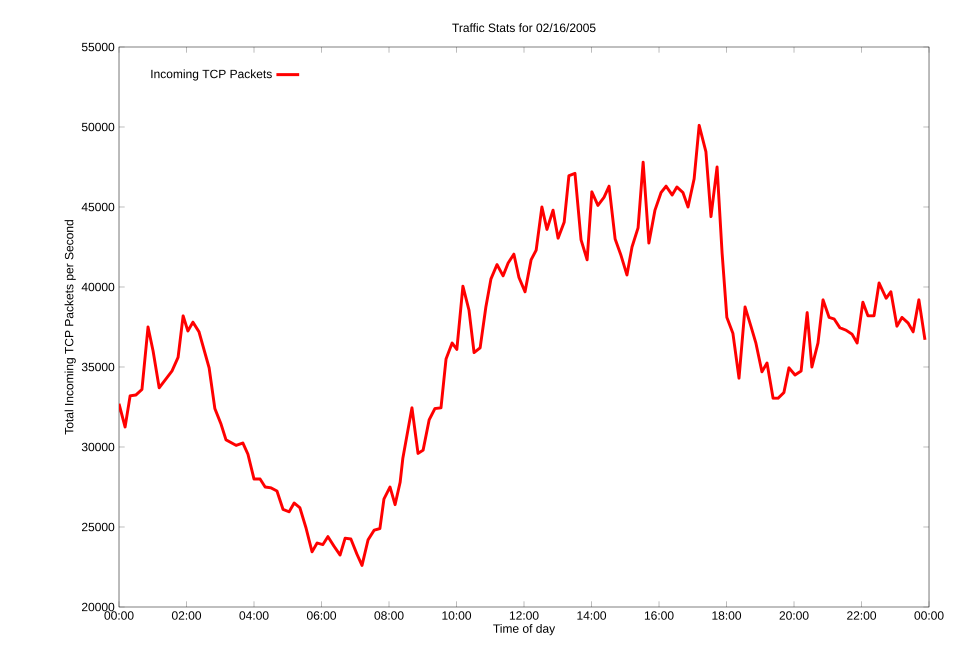 The width and height of the screenshot is (956, 664). I want to click on legend-label: Incoming TCP Packets, so click(211, 75).